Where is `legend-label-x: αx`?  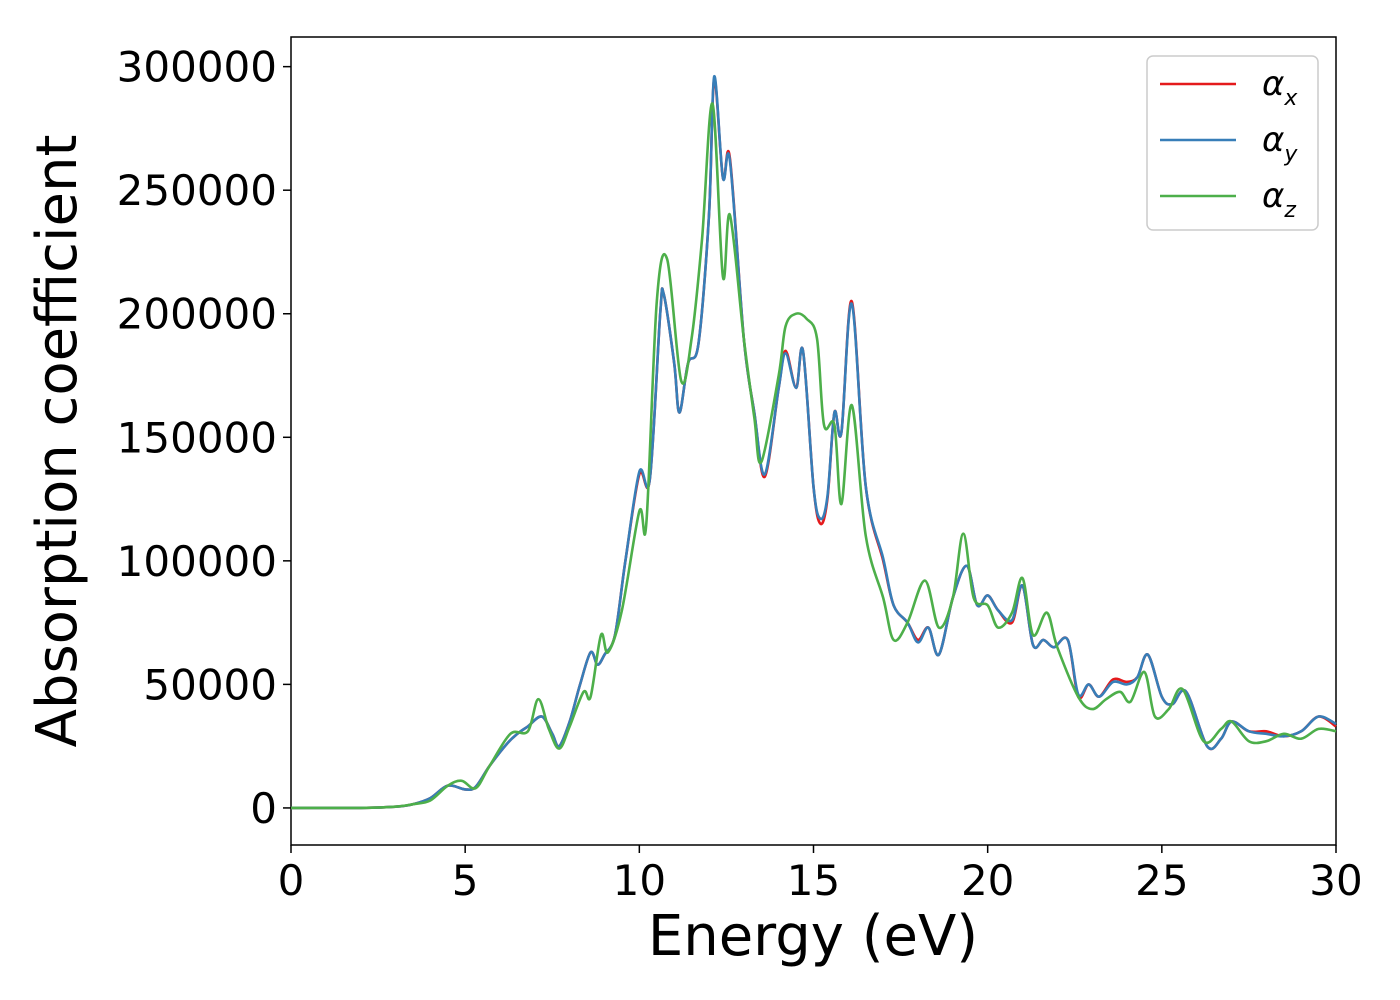
legend-label-x: αx is located at coordinates (1280, 87).